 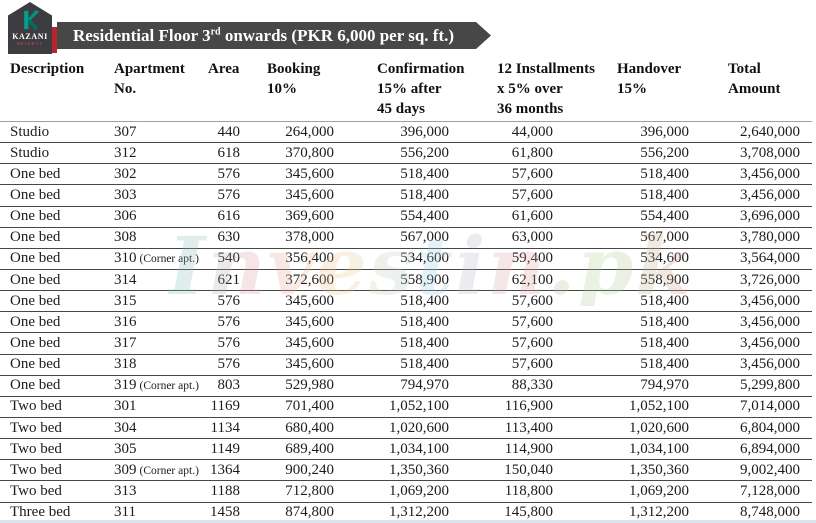 What do you see at coordinates (532, 216) in the screenshot?
I see `cell-installment: 61,600` at bounding box center [532, 216].